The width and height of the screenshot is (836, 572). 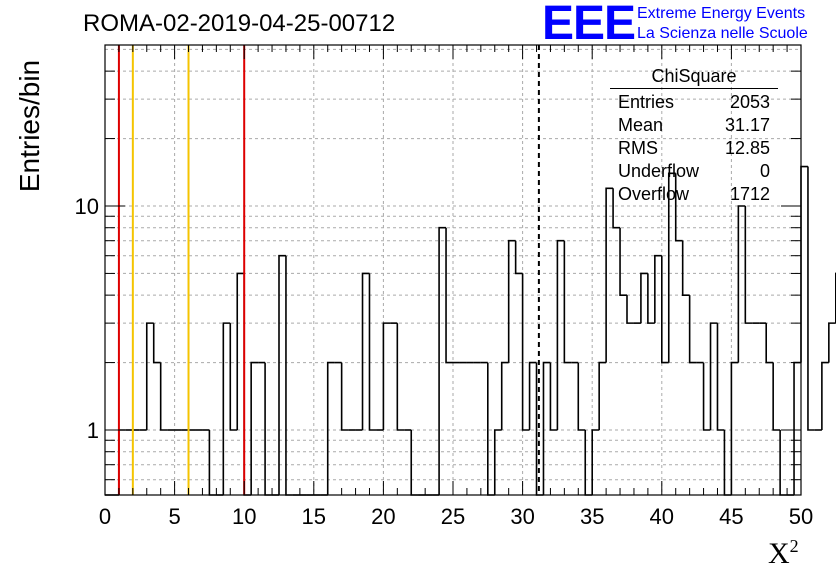 What do you see at coordinates (239, 23) in the screenshot?
I see `run-title: ROMA-02-2019-04-25-00712` at bounding box center [239, 23].